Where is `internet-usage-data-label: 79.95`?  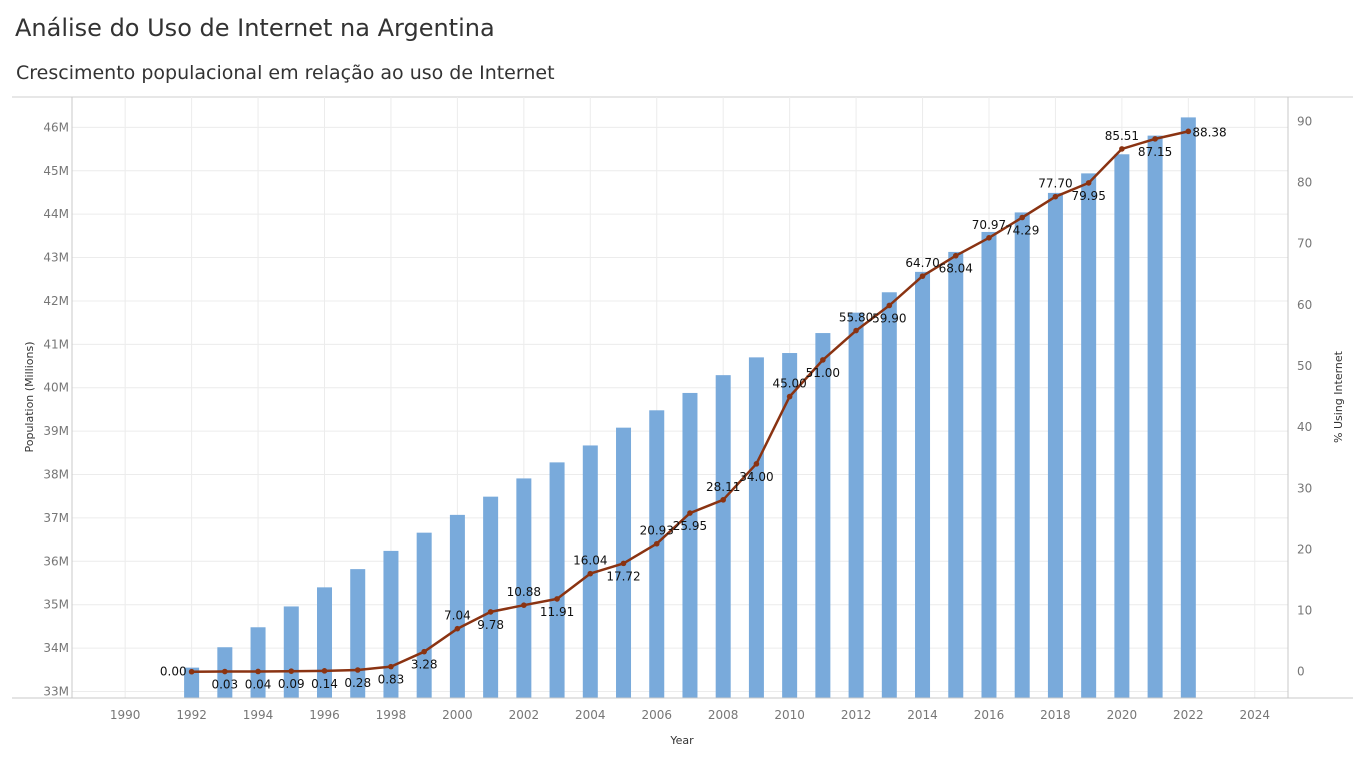
internet-usage-data-label: 79.95 is located at coordinates (1088, 196).